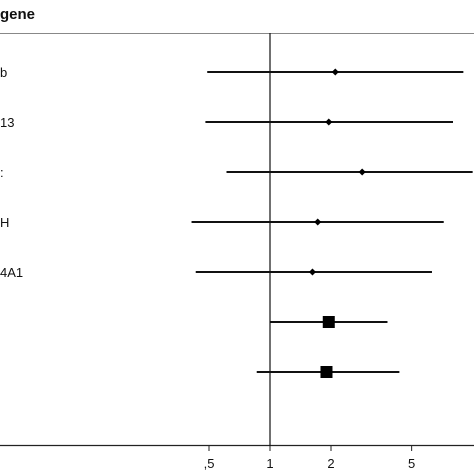 This screenshot has width=474, height=474. Describe the element at coordinates (269, 463) in the screenshot. I see `x-tick-label: 1` at that location.